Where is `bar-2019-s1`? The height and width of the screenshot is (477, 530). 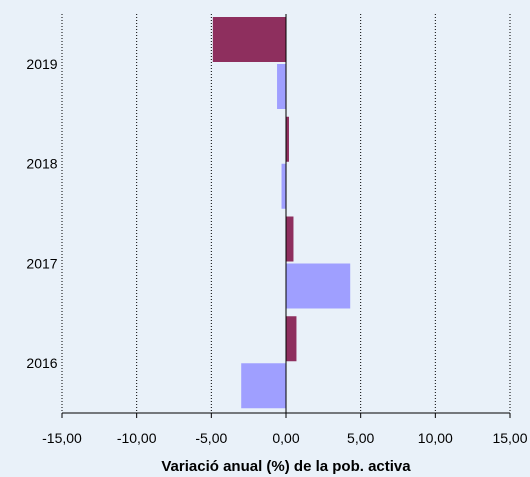 bar-2019-s1 is located at coordinates (249, 39).